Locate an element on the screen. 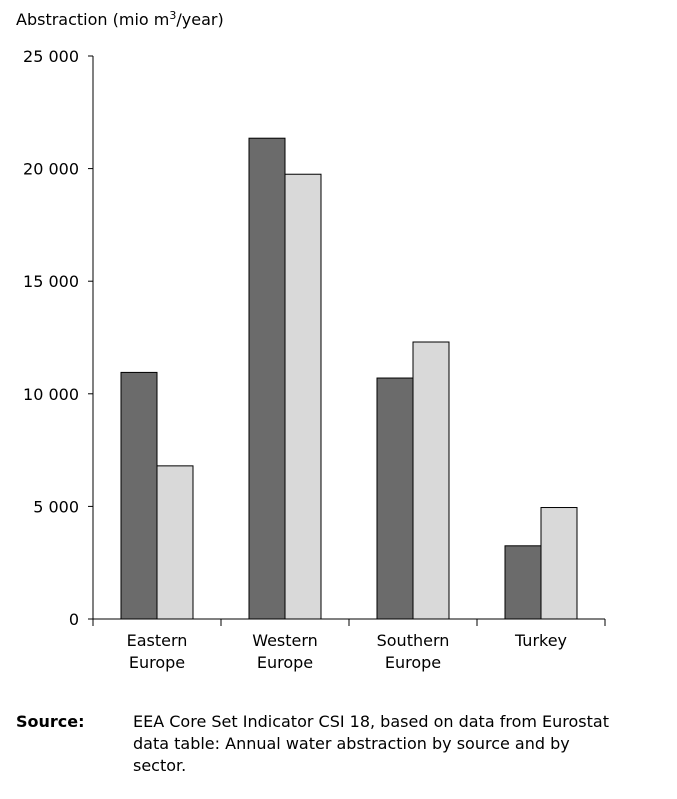  x-category-label: Southern is located at coordinates (413, 640).